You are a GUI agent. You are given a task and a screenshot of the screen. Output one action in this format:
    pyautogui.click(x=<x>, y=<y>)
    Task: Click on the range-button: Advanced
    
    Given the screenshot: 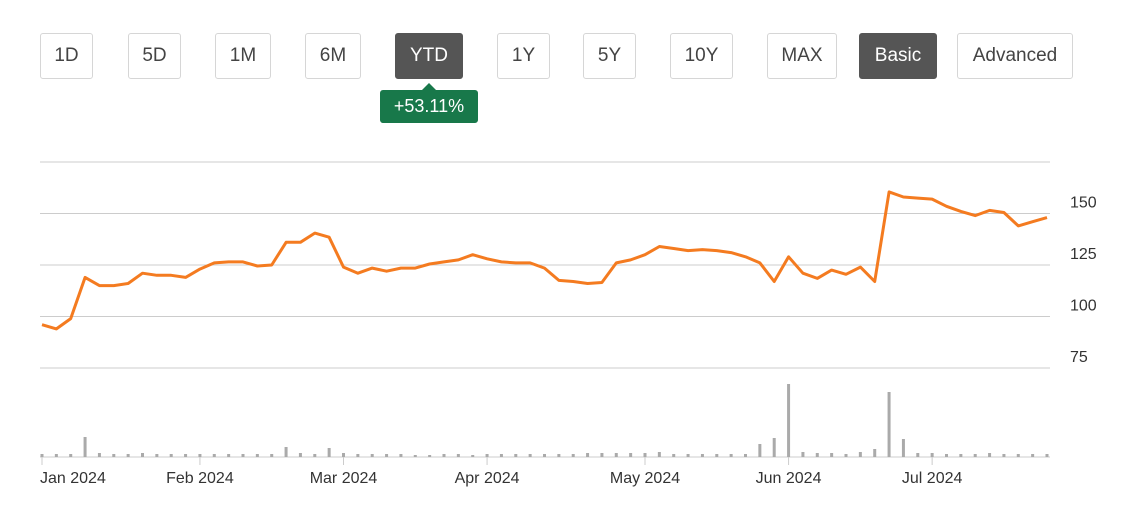 What is the action you would take?
    pyautogui.click(x=1015, y=56)
    